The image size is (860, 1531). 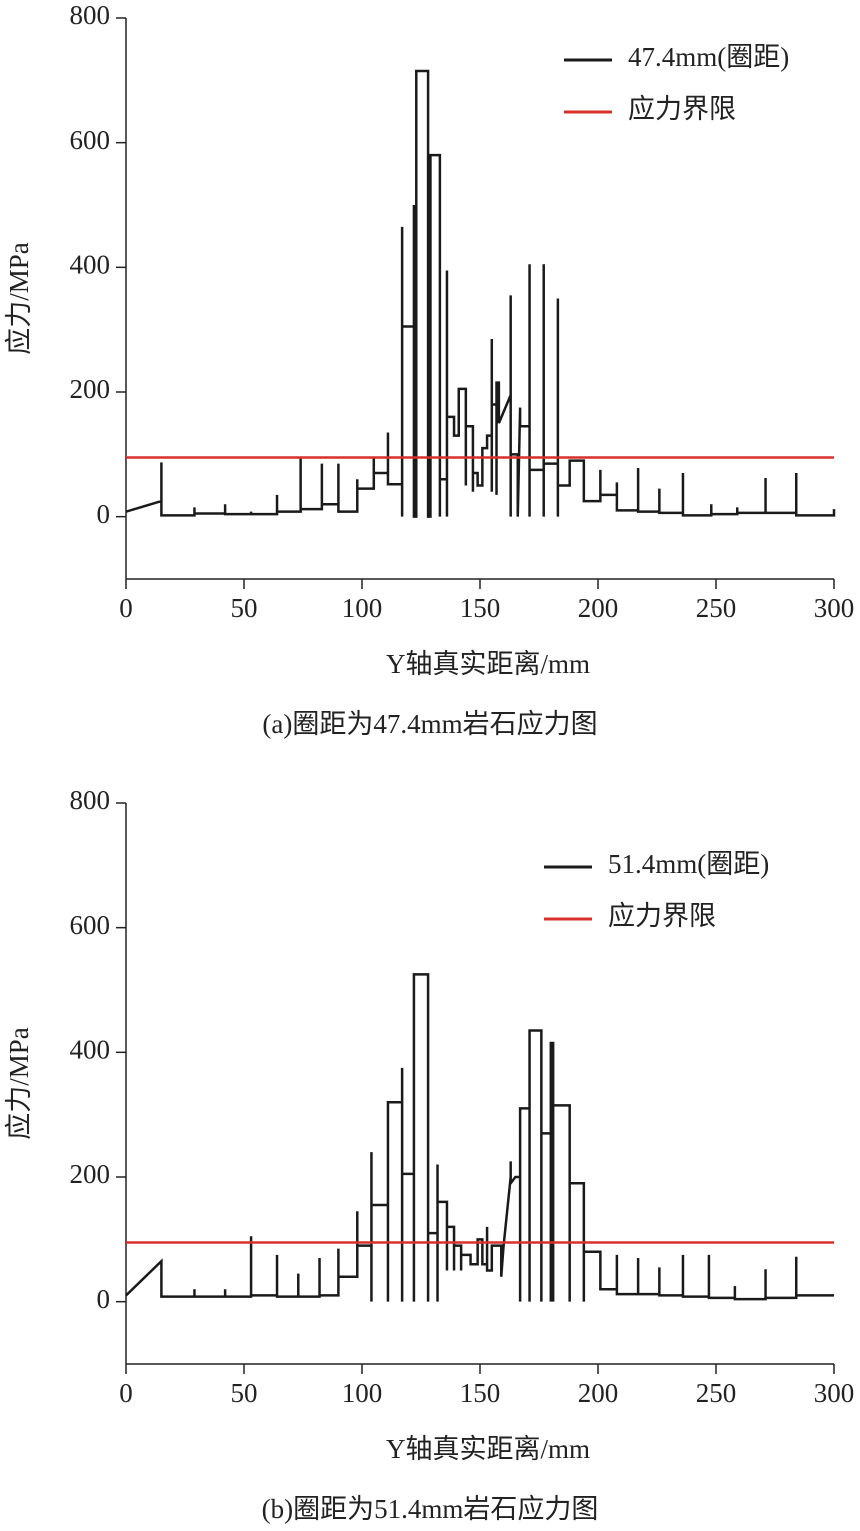 What do you see at coordinates (688, 864) in the screenshot?
I see `legend-label: 51.4mm(圈距)` at bounding box center [688, 864].